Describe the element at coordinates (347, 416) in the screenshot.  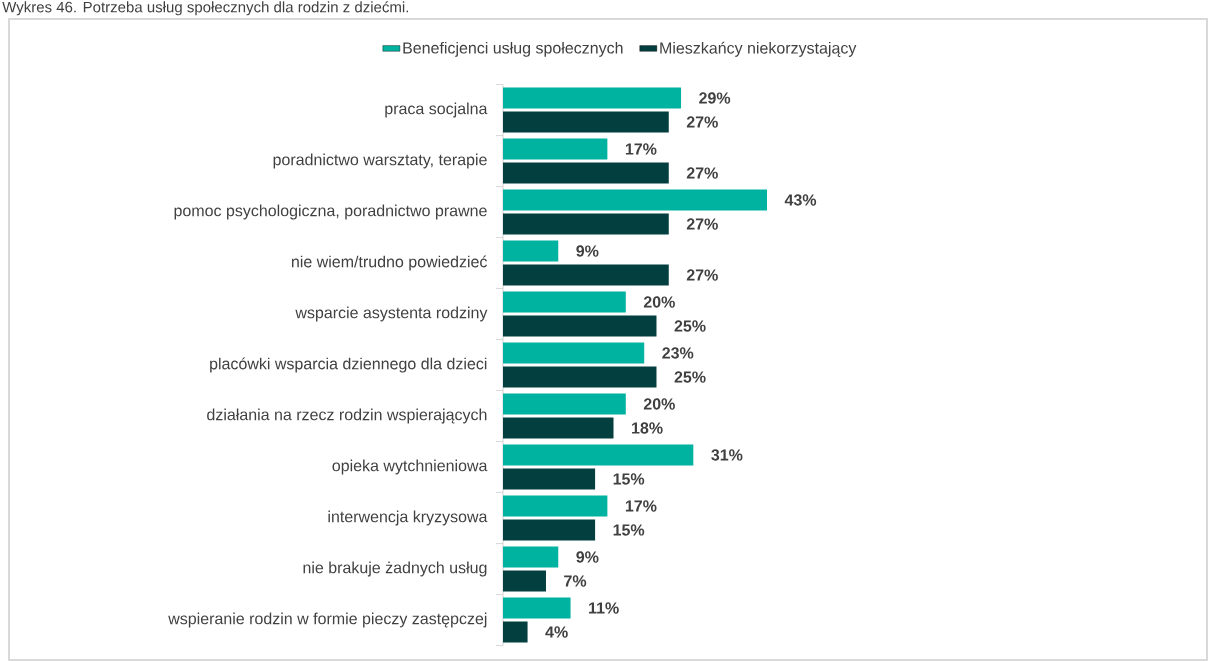
I see `y-tick-label: działania na rzecz rodzin wspierających` at that location.